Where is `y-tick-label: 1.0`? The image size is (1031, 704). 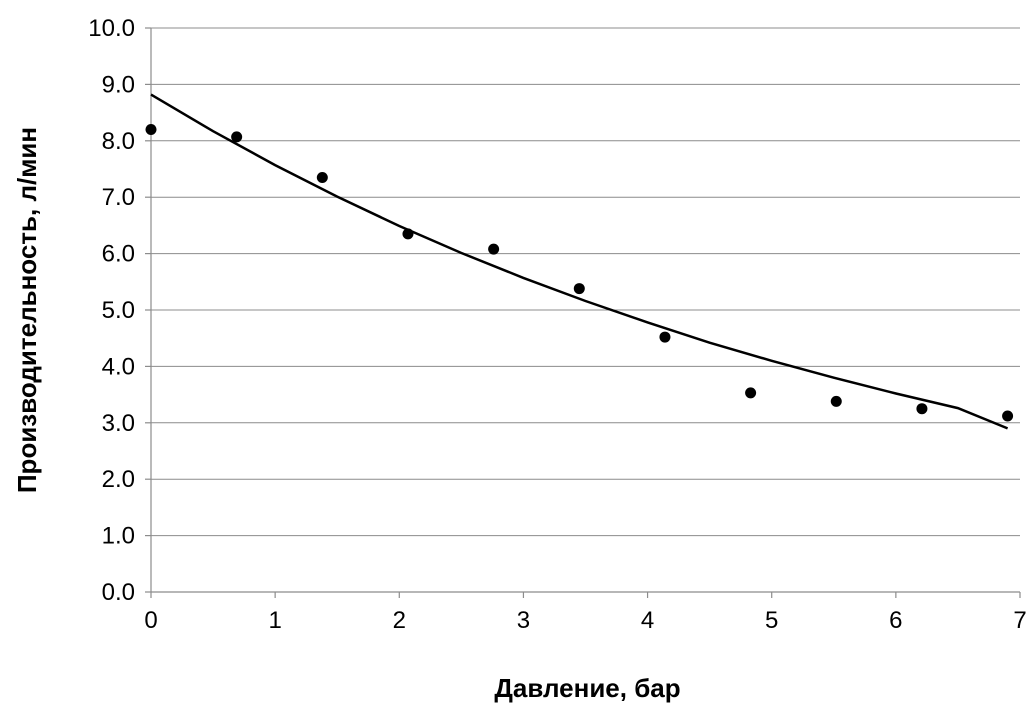 y-tick-label: 1.0 is located at coordinates (118, 536).